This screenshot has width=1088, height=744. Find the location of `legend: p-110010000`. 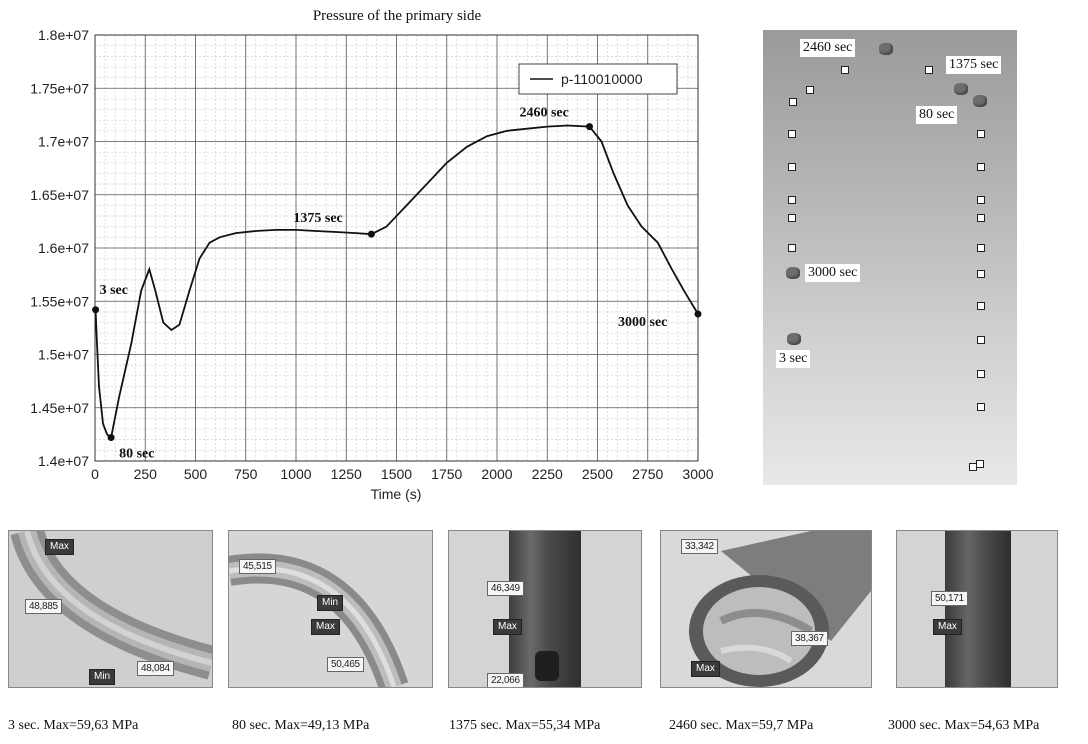

legend: p-110010000 is located at coordinates (598, 79).